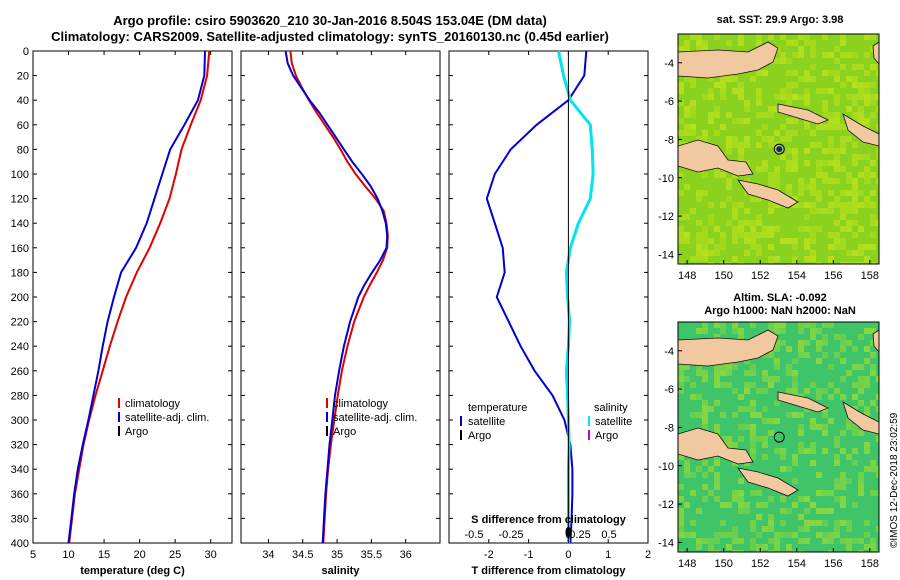 The width and height of the screenshot is (900, 580). What do you see at coordinates (23, 101) in the screenshot?
I see `y-tick-label: 40` at bounding box center [23, 101].